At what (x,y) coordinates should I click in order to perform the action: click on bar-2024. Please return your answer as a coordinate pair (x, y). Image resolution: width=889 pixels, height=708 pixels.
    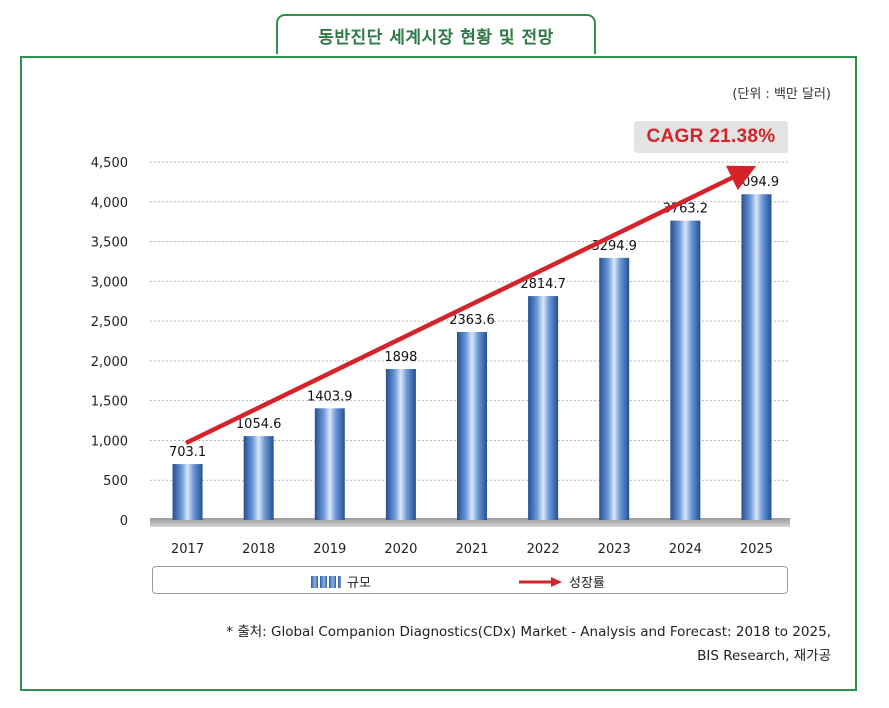
    Looking at the image, I should click on (685, 370).